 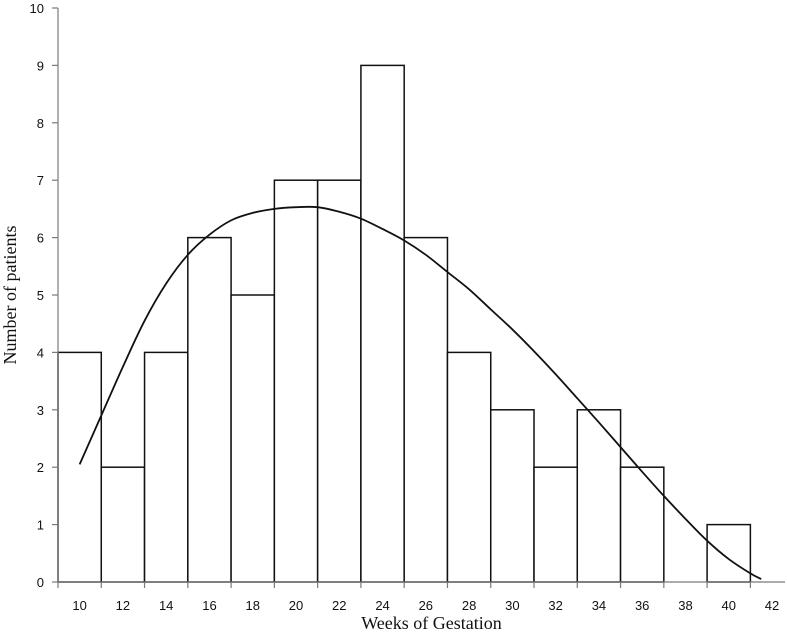 I want to click on y-tick-label: 0, so click(x=40, y=582).